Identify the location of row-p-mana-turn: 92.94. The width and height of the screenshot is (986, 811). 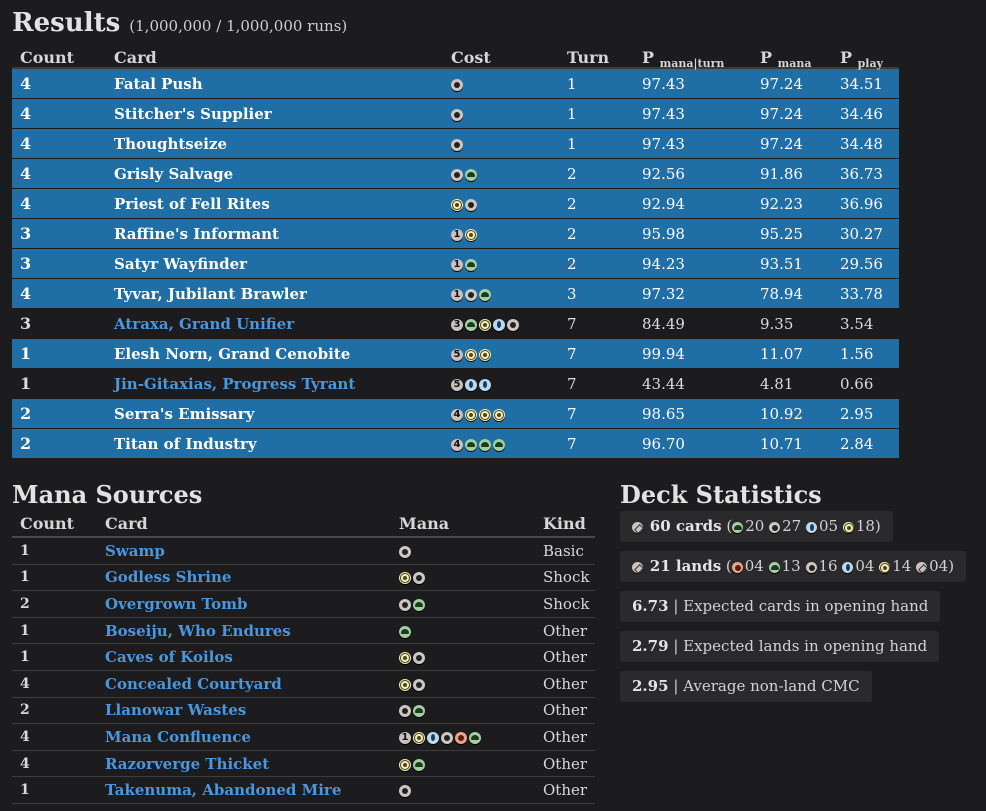
(693, 203).